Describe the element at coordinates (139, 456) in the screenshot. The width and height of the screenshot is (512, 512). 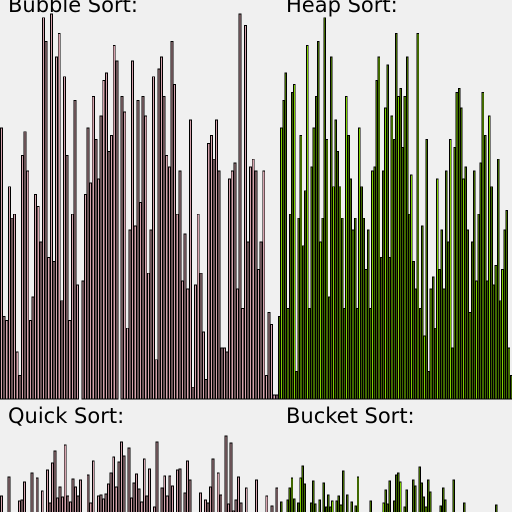
I see `quick-sort-panel: Quick Sort:` at that location.